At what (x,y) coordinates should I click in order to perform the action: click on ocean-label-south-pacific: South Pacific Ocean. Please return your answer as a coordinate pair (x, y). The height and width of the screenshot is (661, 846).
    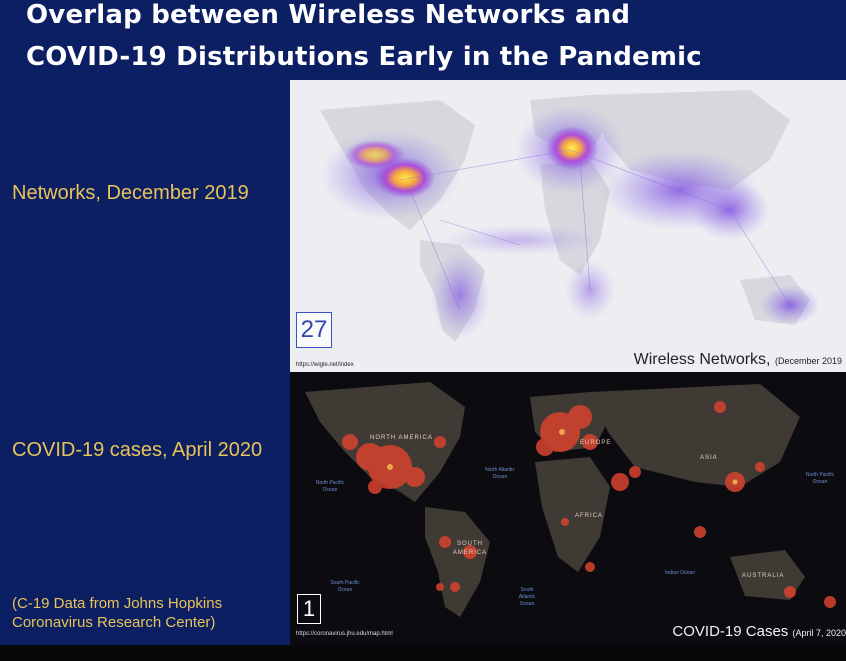
    Looking at the image, I should click on (345, 586).